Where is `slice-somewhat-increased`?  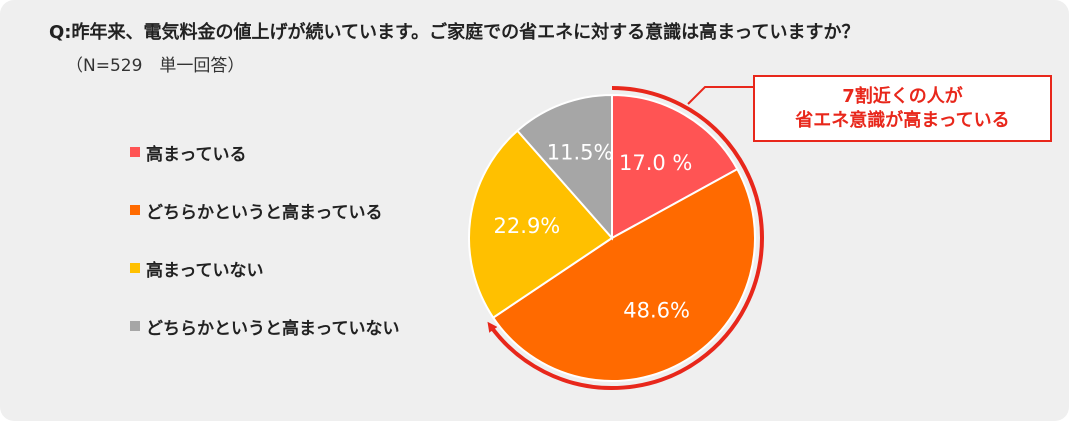
slice-somewhat-increased is located at coordinates (623, 274).